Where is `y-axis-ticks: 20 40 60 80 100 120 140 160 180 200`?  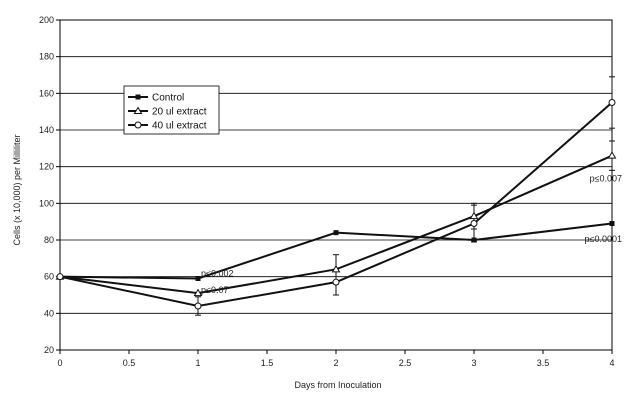
y-axis-ticks: 20 40 60 80 100 120 140 160 180 200 is located at coordinates (49, 185).